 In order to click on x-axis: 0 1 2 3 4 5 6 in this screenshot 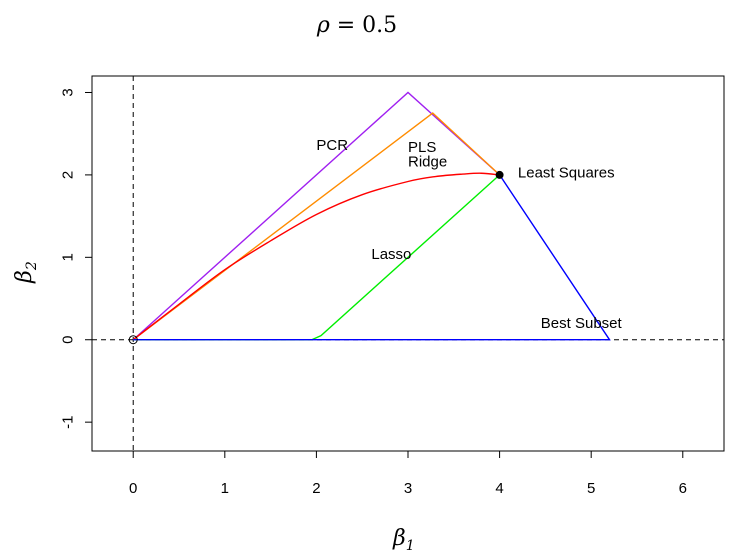, I will do `click(408, 473)`.